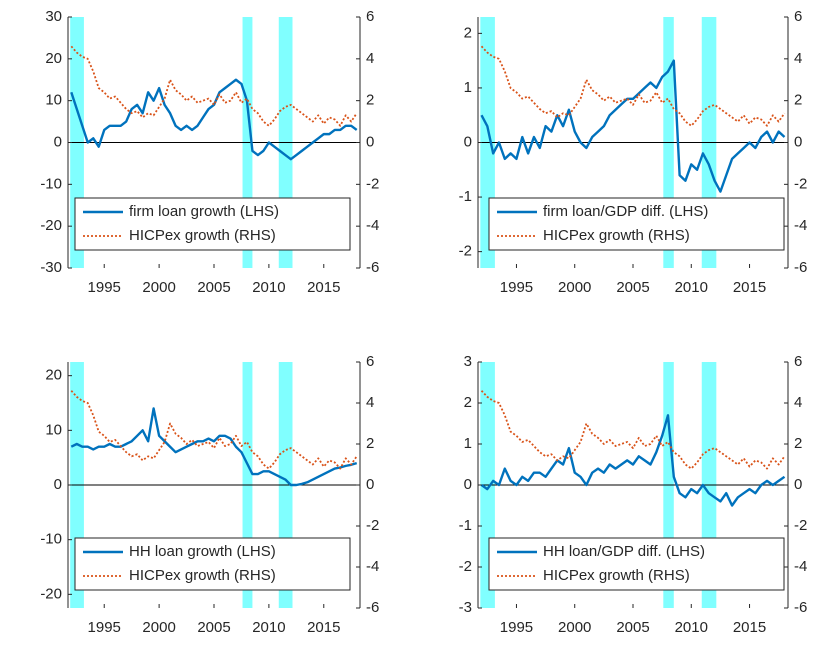  What do you see at coordinates (624, 551) in the screenshot?
I see `legend-label: HH loan/GDP diff. (LHS)` at bounding box center [624, 551].